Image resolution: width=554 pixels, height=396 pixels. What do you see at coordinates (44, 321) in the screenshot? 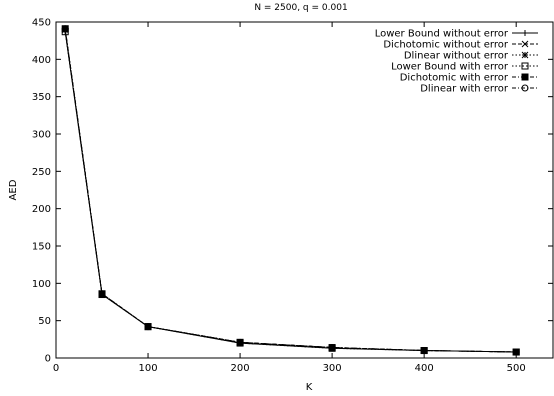
I see `y-tick-label: 50` at bounding box center [44, 321].